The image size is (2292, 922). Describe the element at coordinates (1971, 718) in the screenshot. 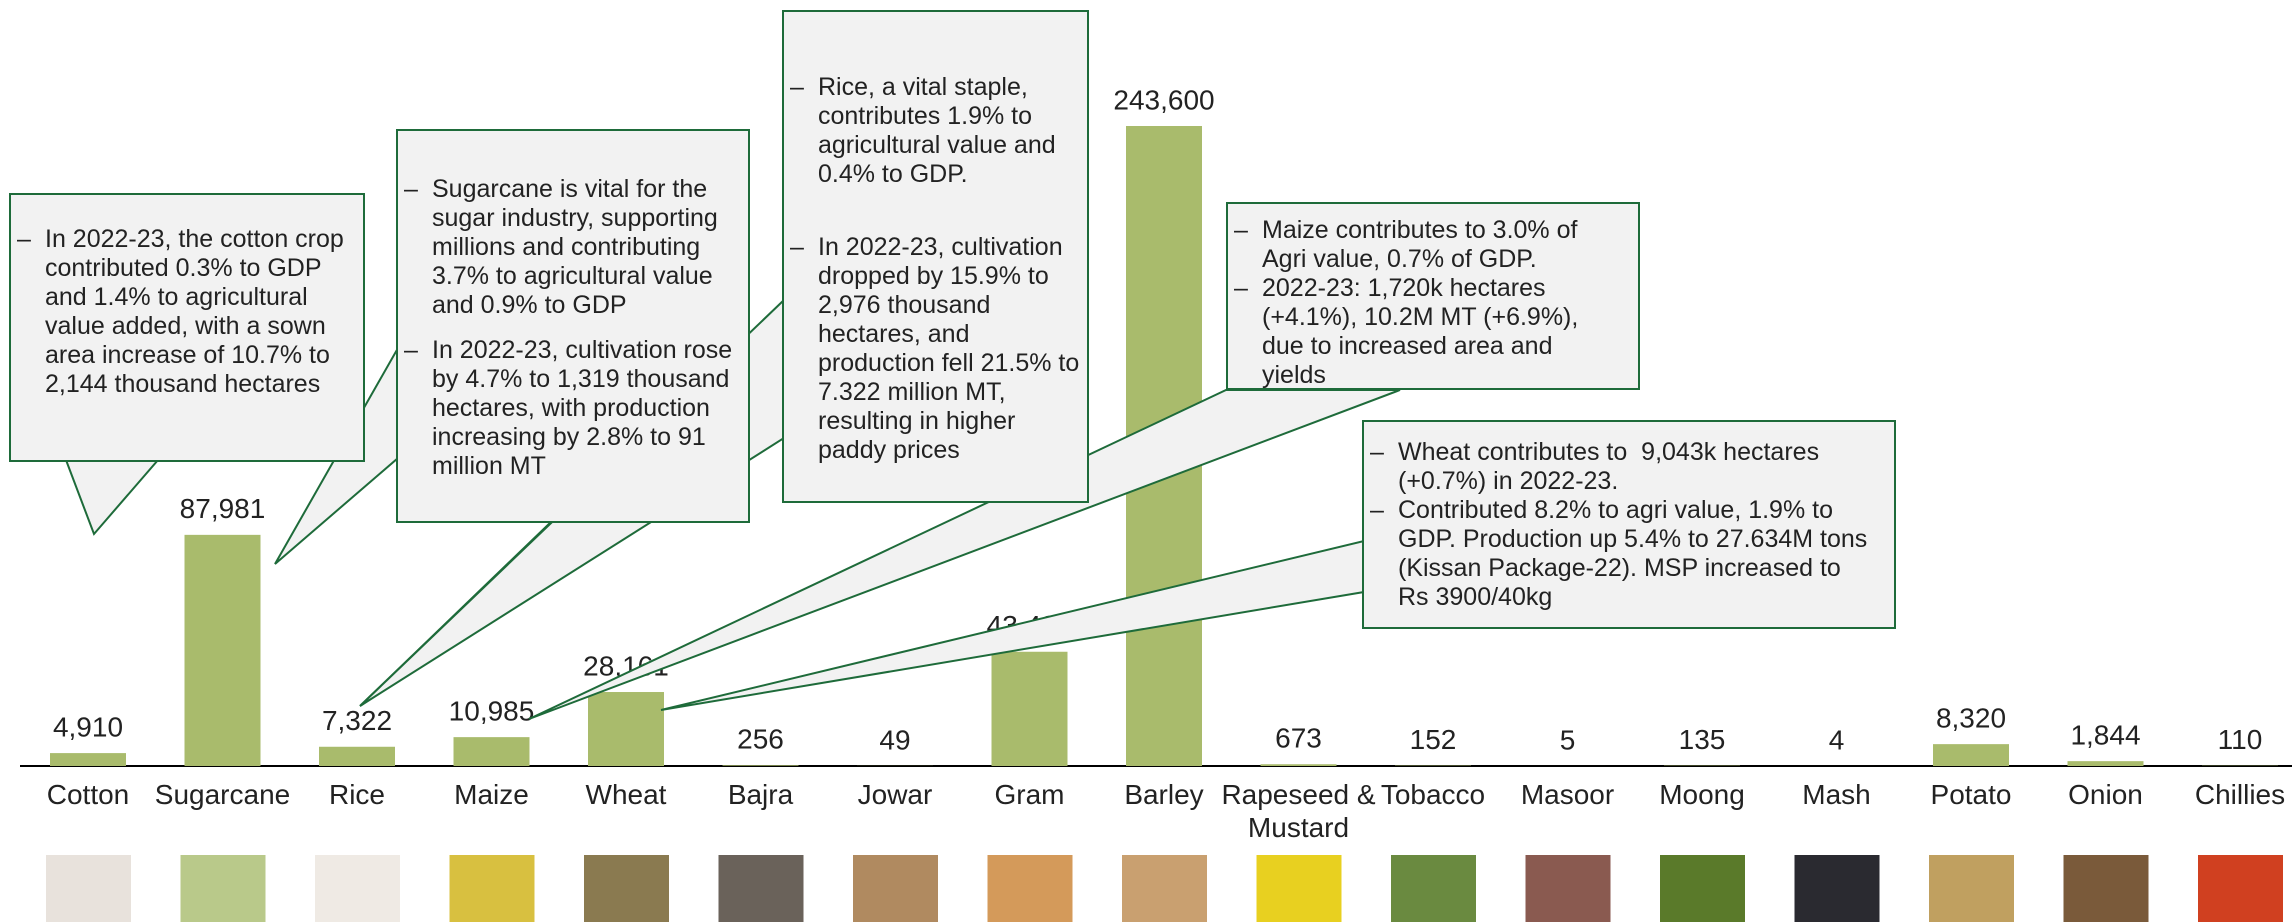

I see `value-label: 8,320` at that location.